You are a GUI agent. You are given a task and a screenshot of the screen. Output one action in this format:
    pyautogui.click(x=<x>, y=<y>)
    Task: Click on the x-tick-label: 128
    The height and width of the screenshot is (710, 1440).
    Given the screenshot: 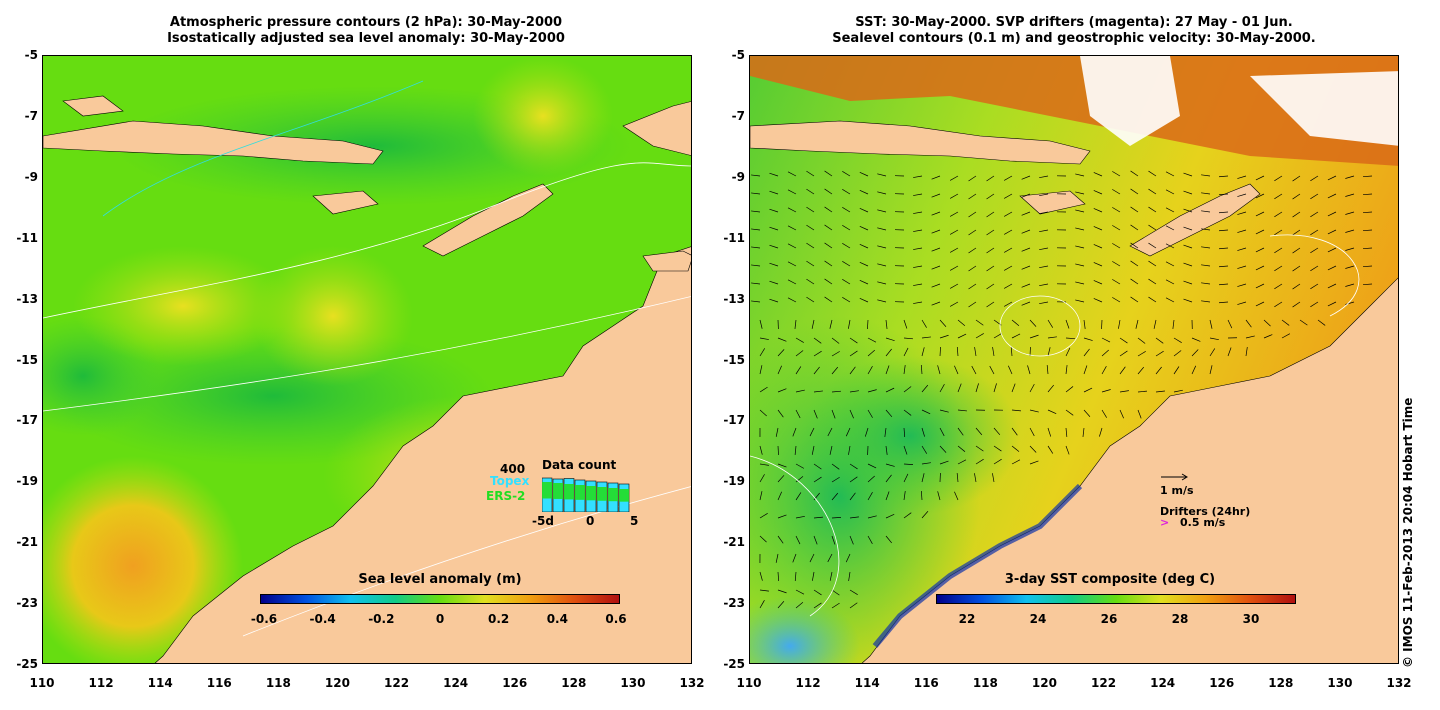 What is the action you would take?
    pyautogui.click(x=1281, y=683)
    